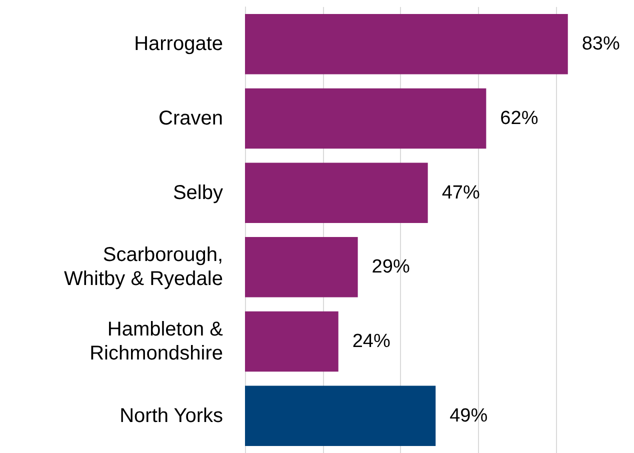  Describe the element at coordinates (171, 415) in the screenshot. I see `y-tick-label: North Yorks` at that location.